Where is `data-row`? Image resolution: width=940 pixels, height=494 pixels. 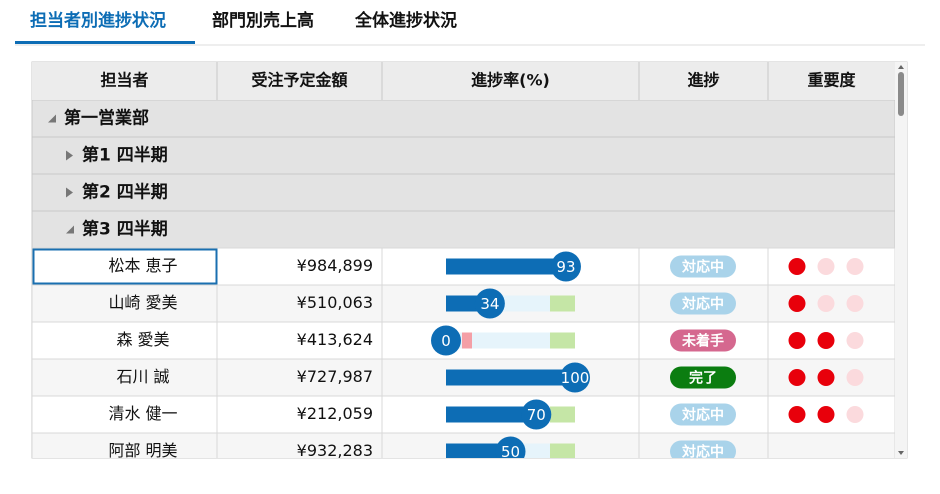
data-row is located at coordinates (463, 377).